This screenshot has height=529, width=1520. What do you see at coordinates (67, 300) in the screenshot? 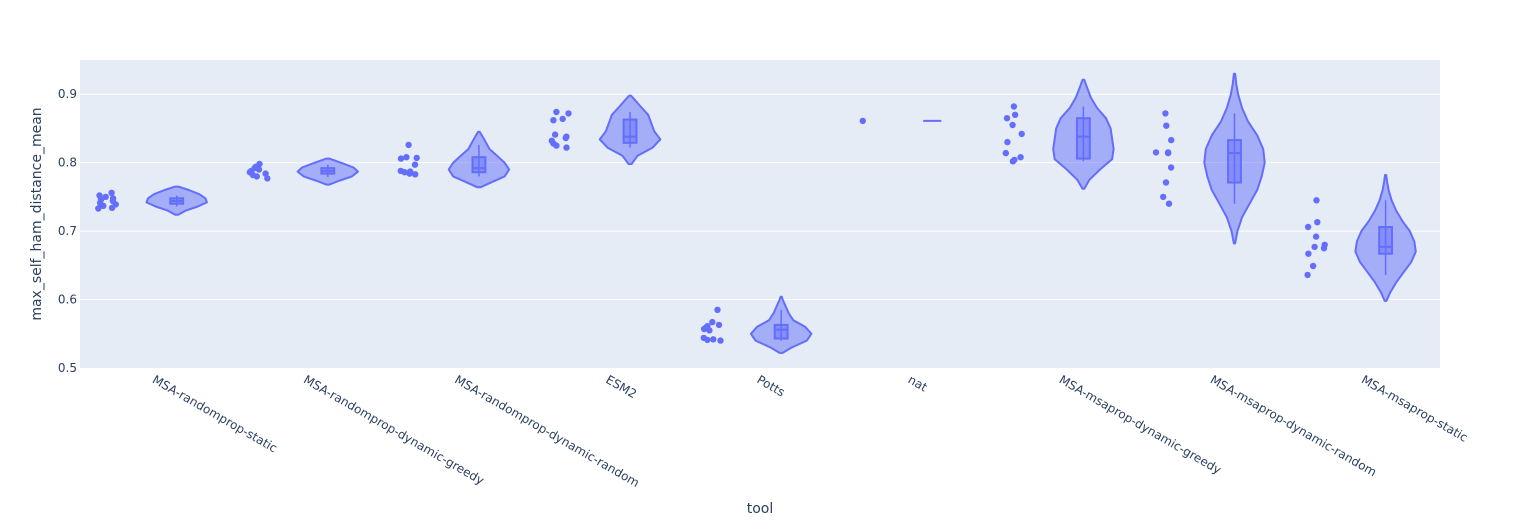
I see `y-tick-label: 0.6` at bounding box center [67, 300].